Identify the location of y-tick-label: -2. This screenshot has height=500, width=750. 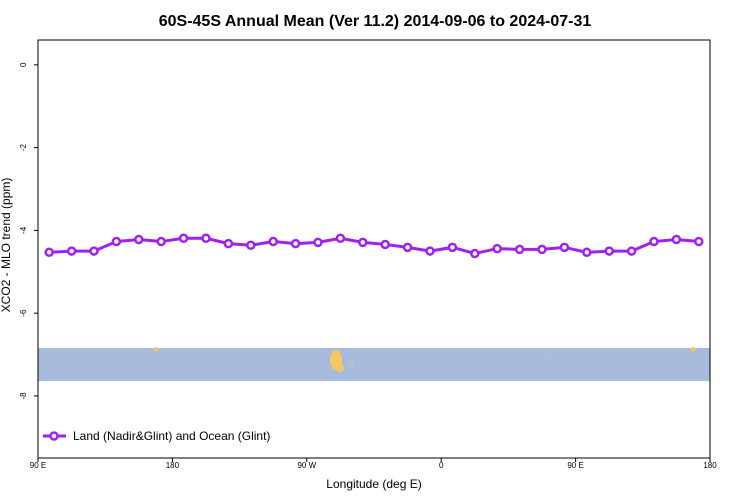
(23, 148).